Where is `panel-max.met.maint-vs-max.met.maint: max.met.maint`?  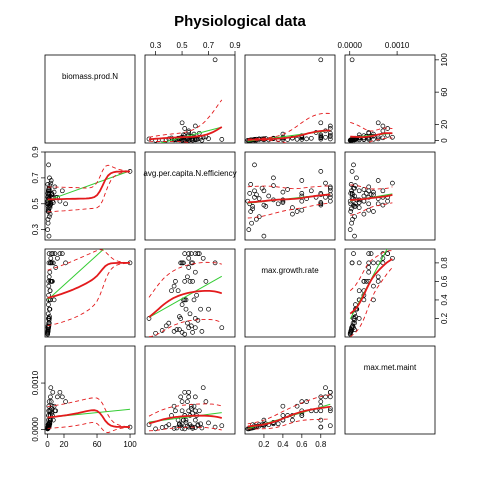
panel-max.met.maint-vs-max.met.maint: max.met.maint is located at coordinates (390, 390).